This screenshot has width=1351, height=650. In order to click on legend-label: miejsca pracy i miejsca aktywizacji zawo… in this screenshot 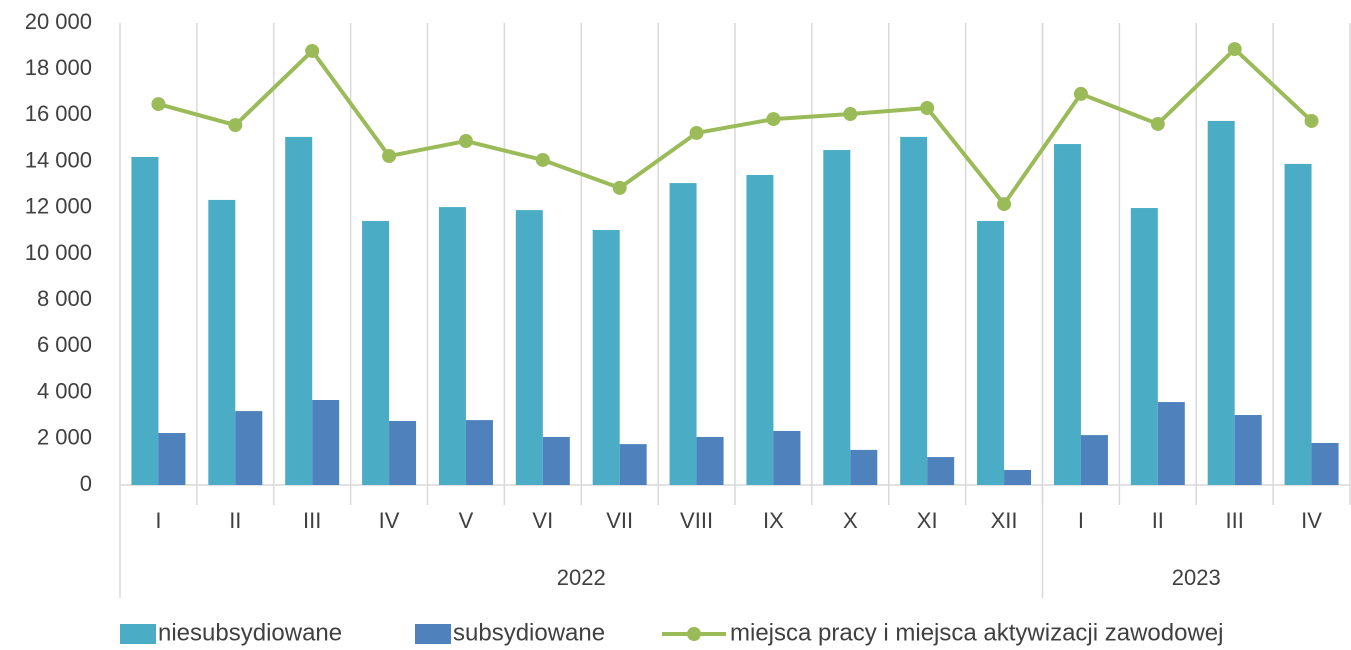, I will do `click(977, 632)`.